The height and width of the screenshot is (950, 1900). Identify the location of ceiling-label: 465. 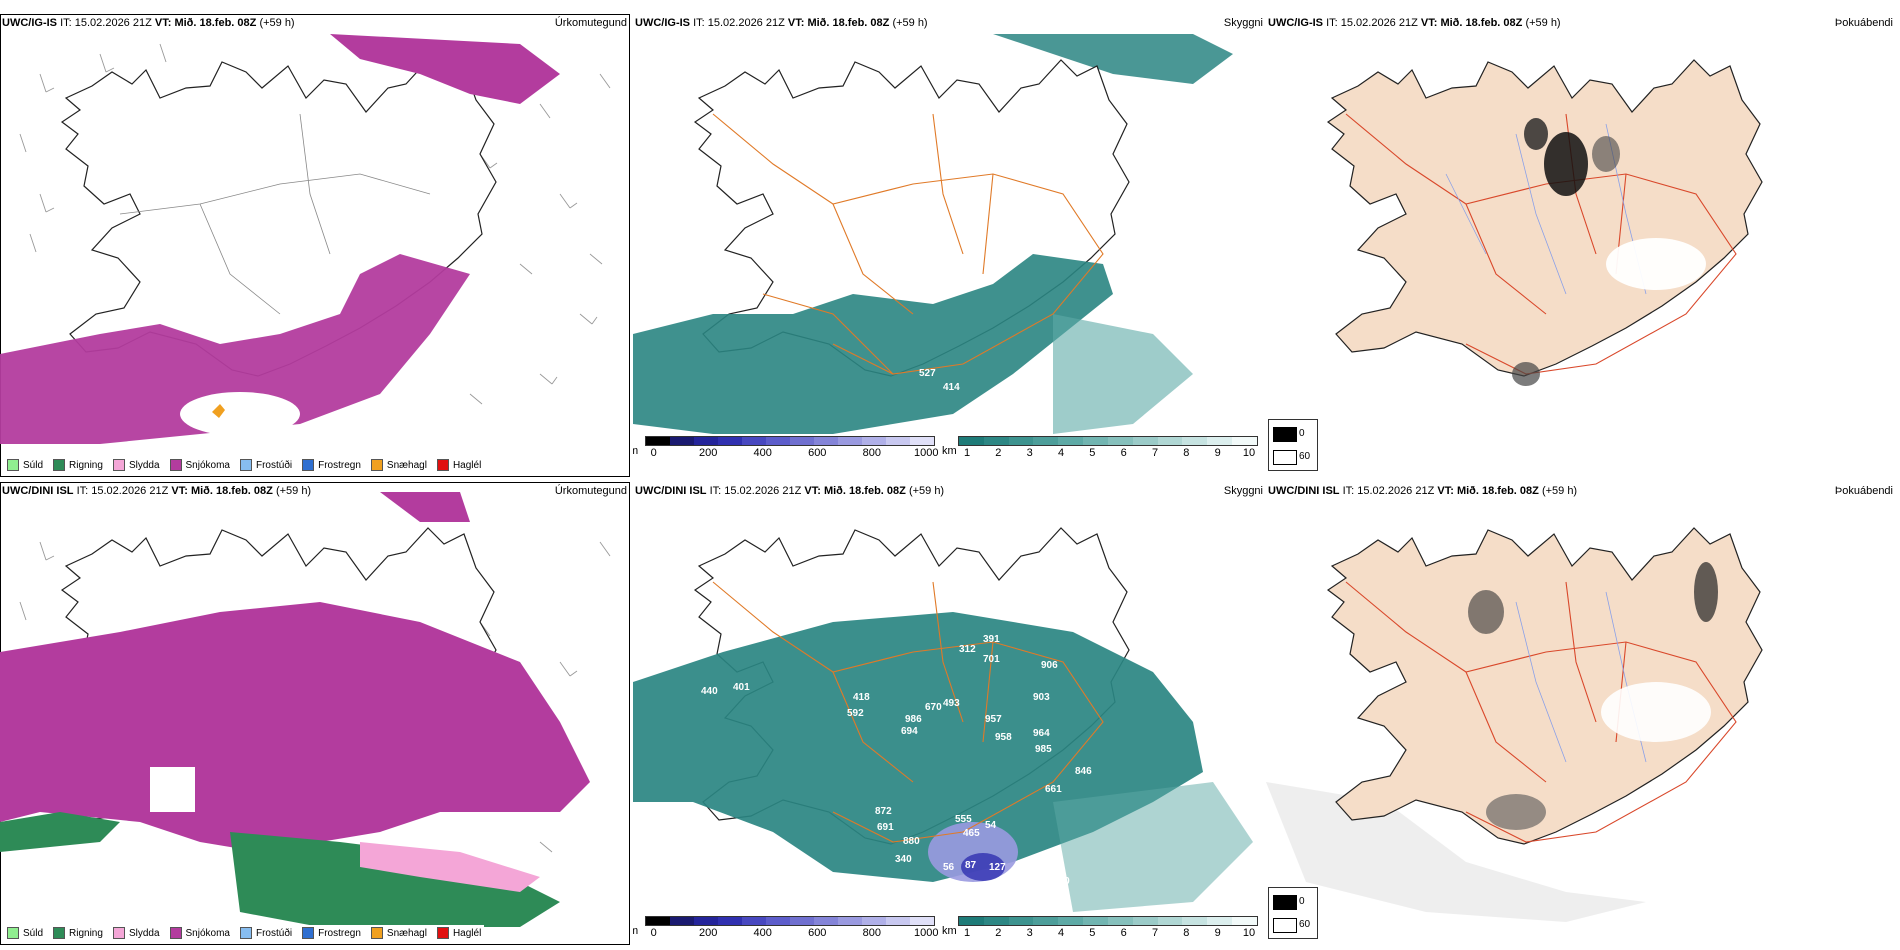
(971, 833).